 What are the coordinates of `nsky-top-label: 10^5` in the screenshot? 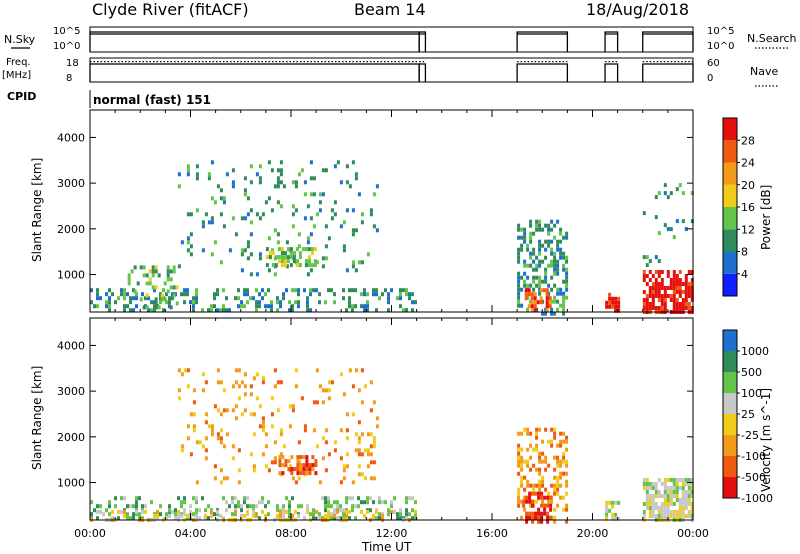 It's located at (66, 31).